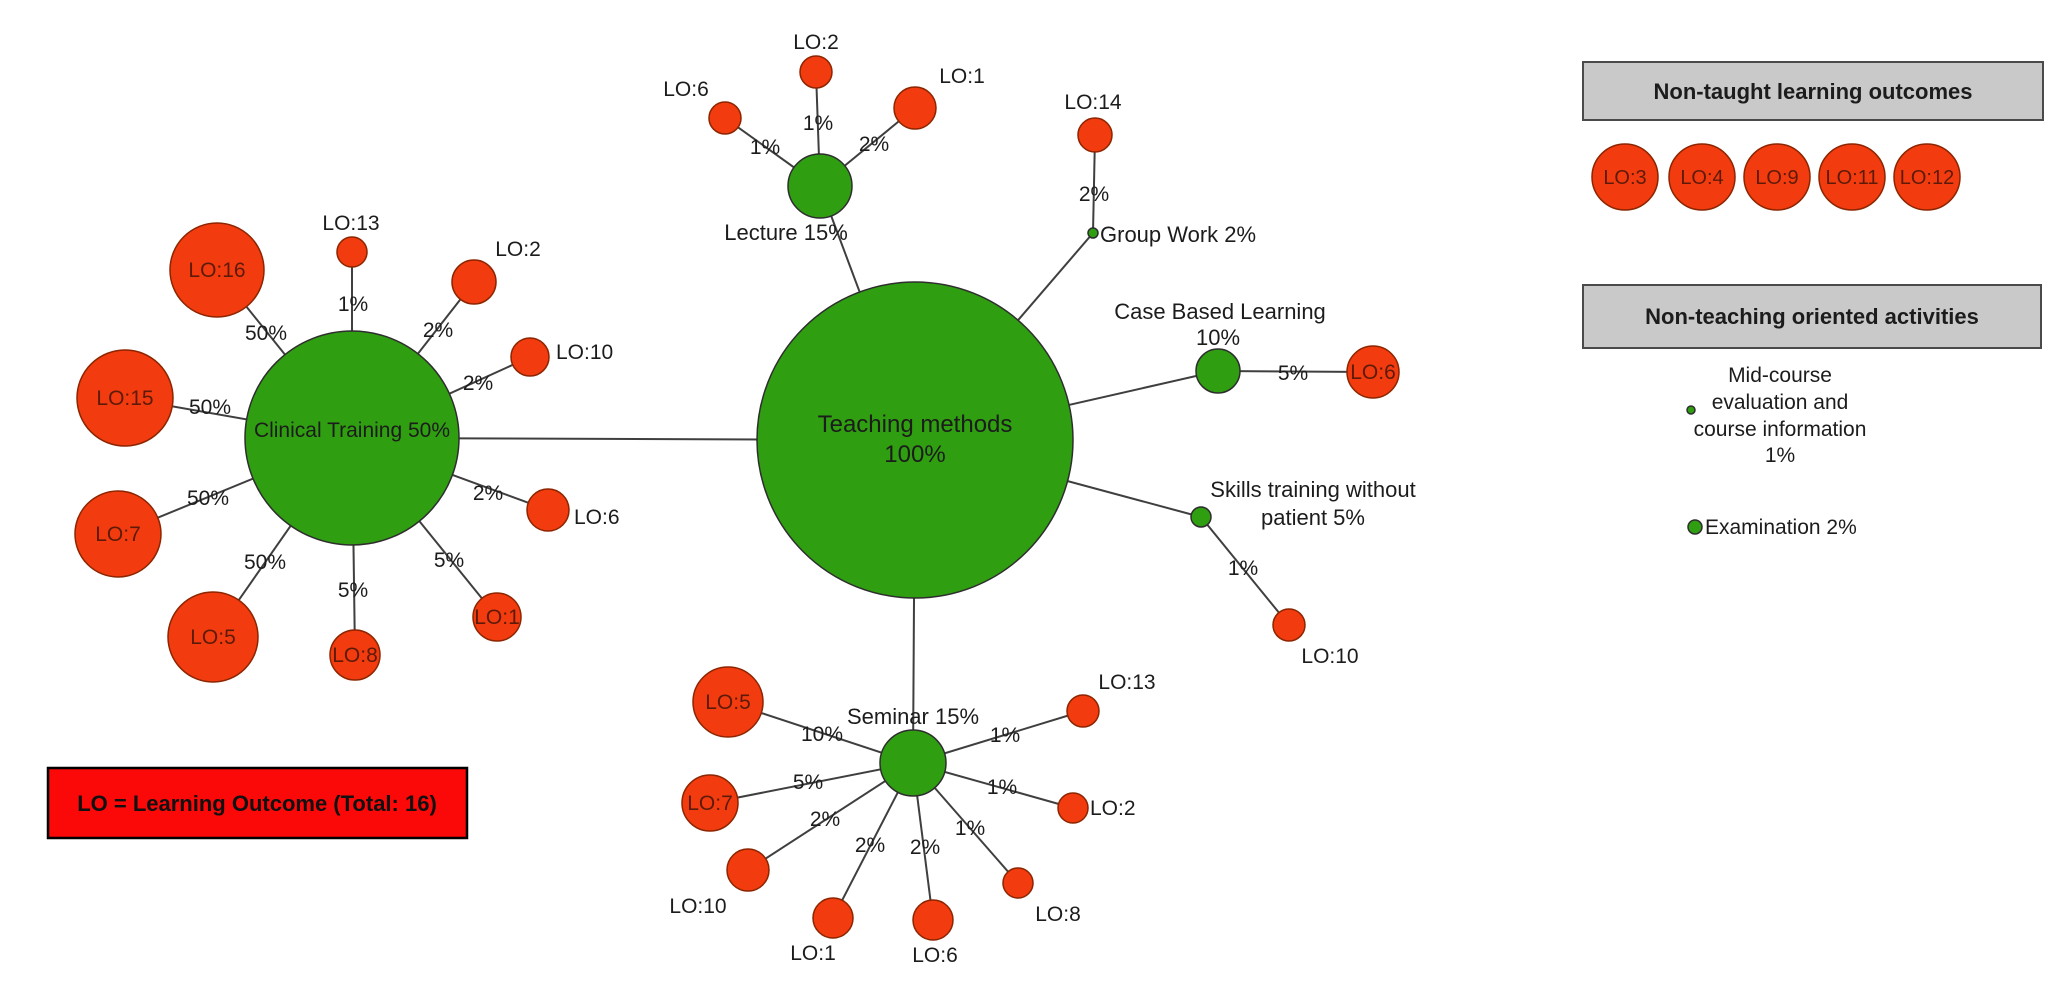  What do you see at coordinates (1126, 682) in the screenshot?
I see `seminar-lo13-label: LO:13` at bounding box center [1126, 682].